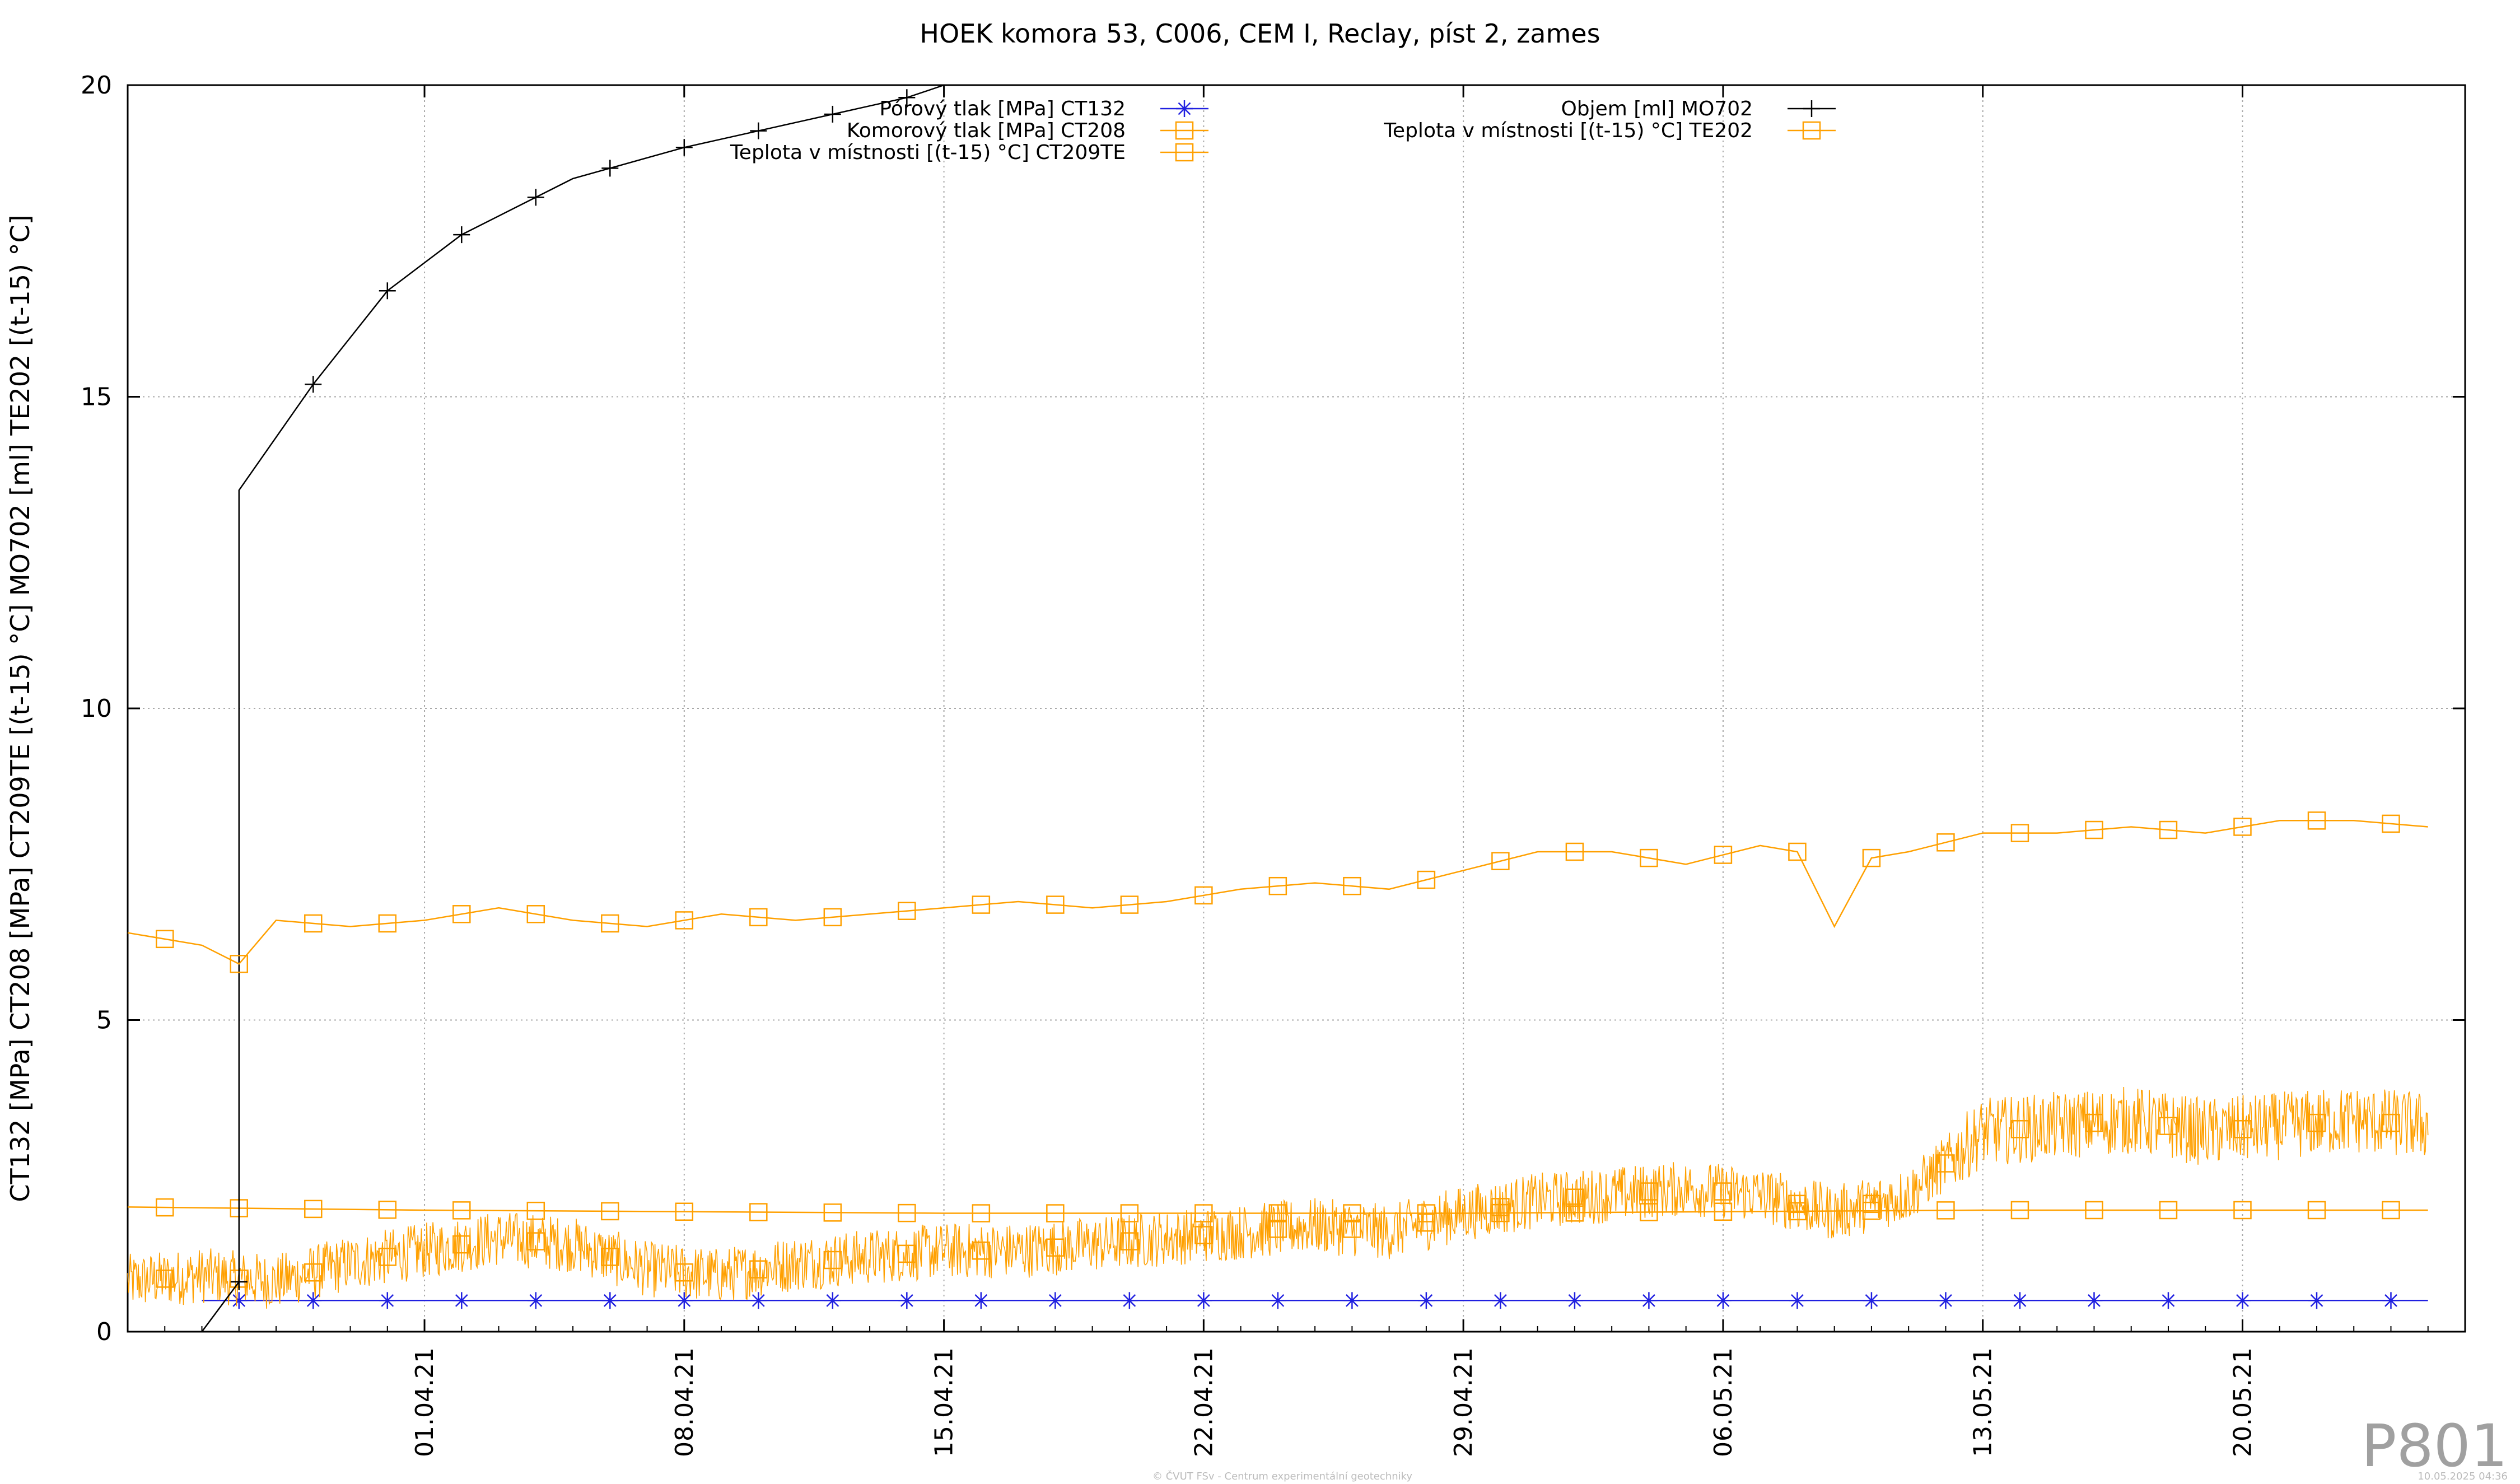 Image resolution: width=2520 pixels, height=1484 pixels. What do you see at coordinates (1724, 1402) in the screenshot?
I see `x-tick-label: 06.05.21` at bounding box center [1724, 1402].